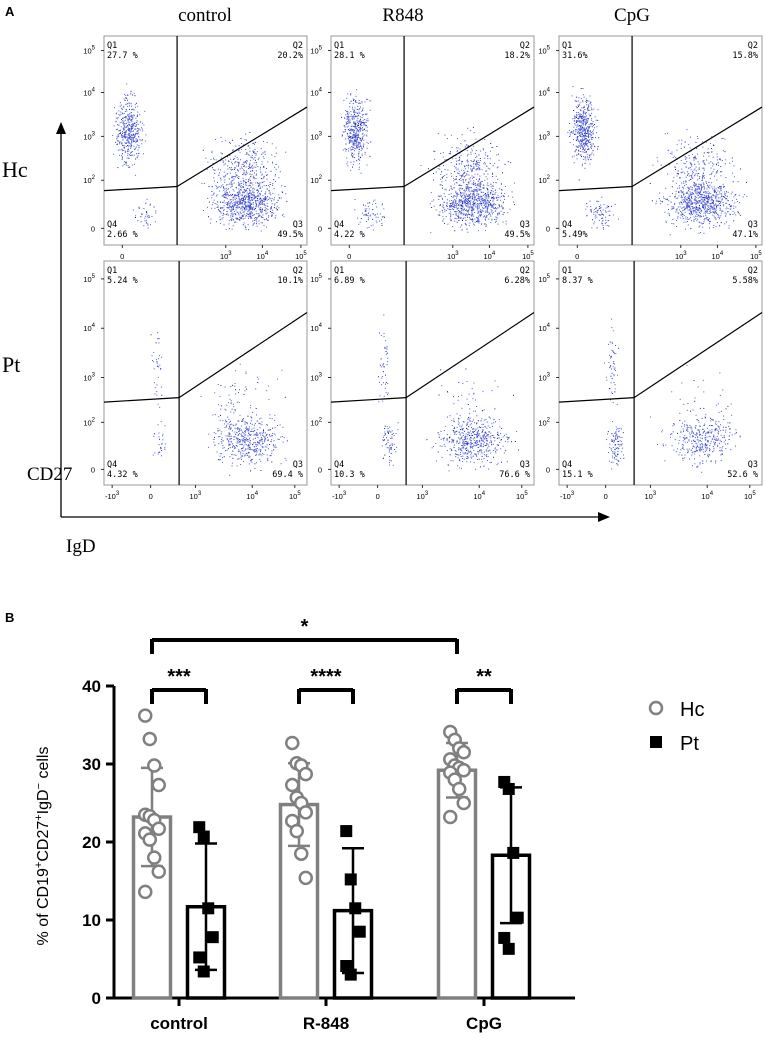 The width and height of the screenshot is (765, 1039). I want to click on quadrant-q4-label: Q4, so click(567, 225).